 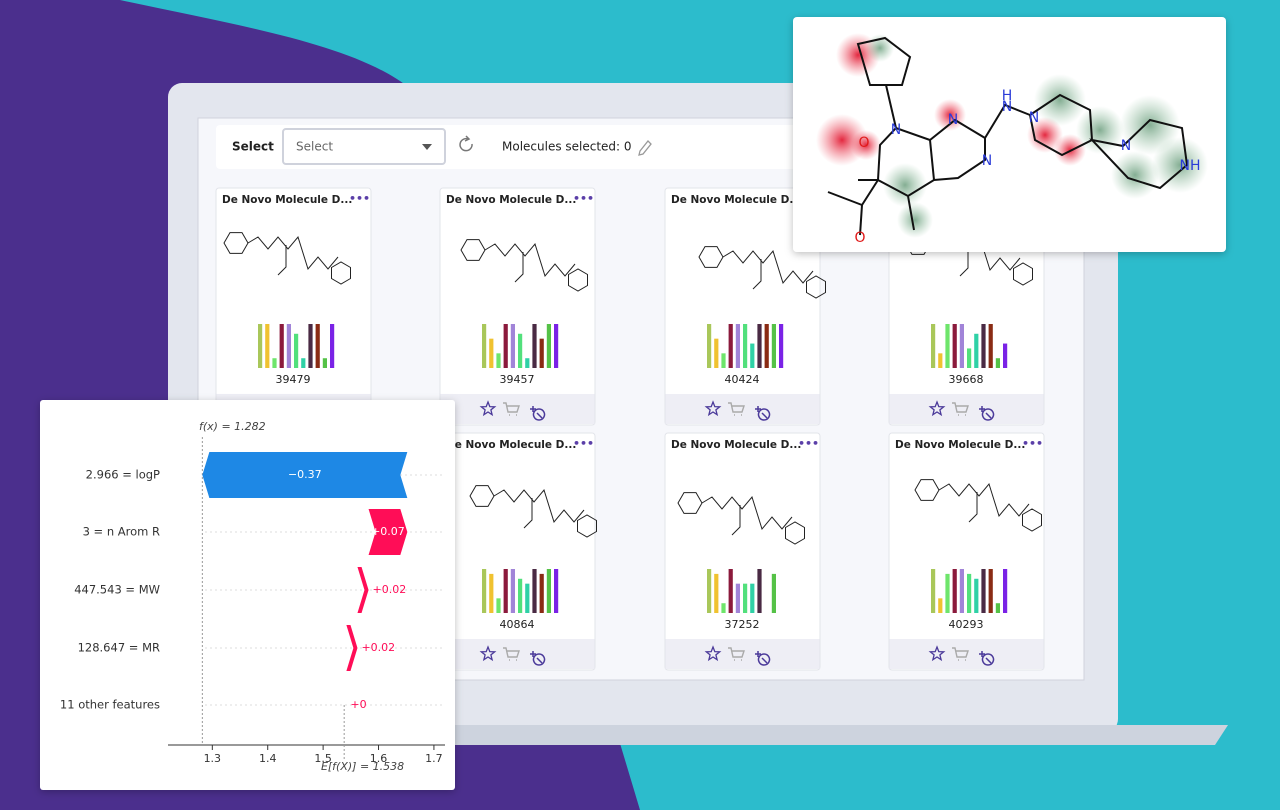 I want to click on feature-label: 3 = n Arom R, so click(x=121, y=532).